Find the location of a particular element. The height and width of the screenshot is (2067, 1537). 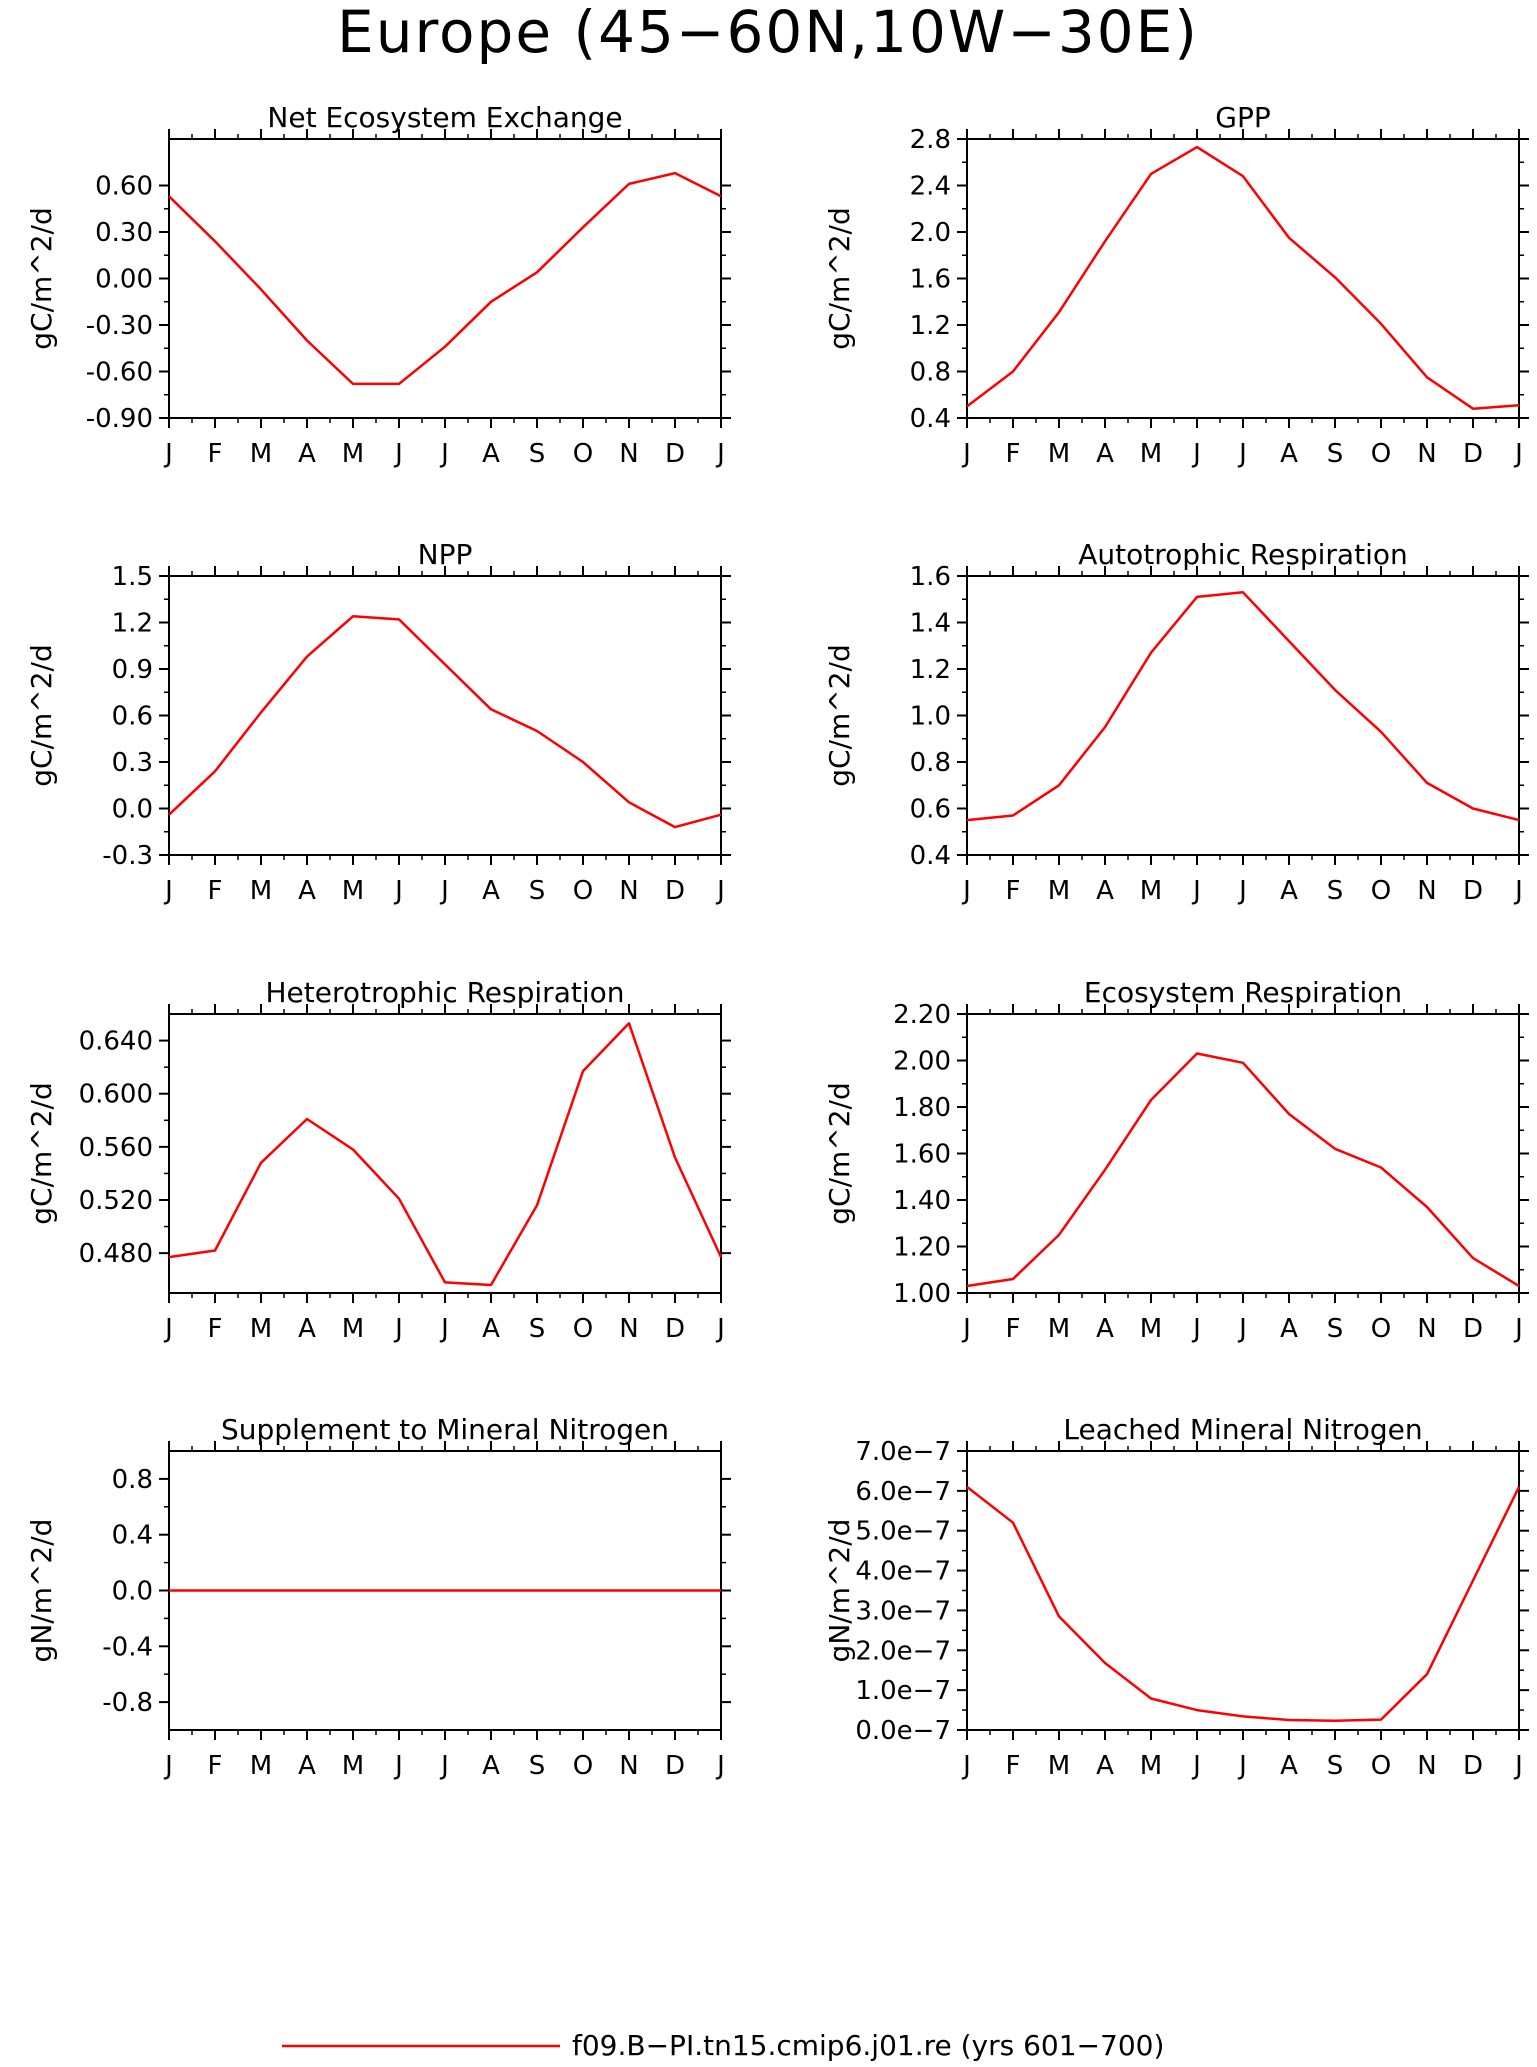

y-tick-label: 1.5 is located at coordinates (132, 577).